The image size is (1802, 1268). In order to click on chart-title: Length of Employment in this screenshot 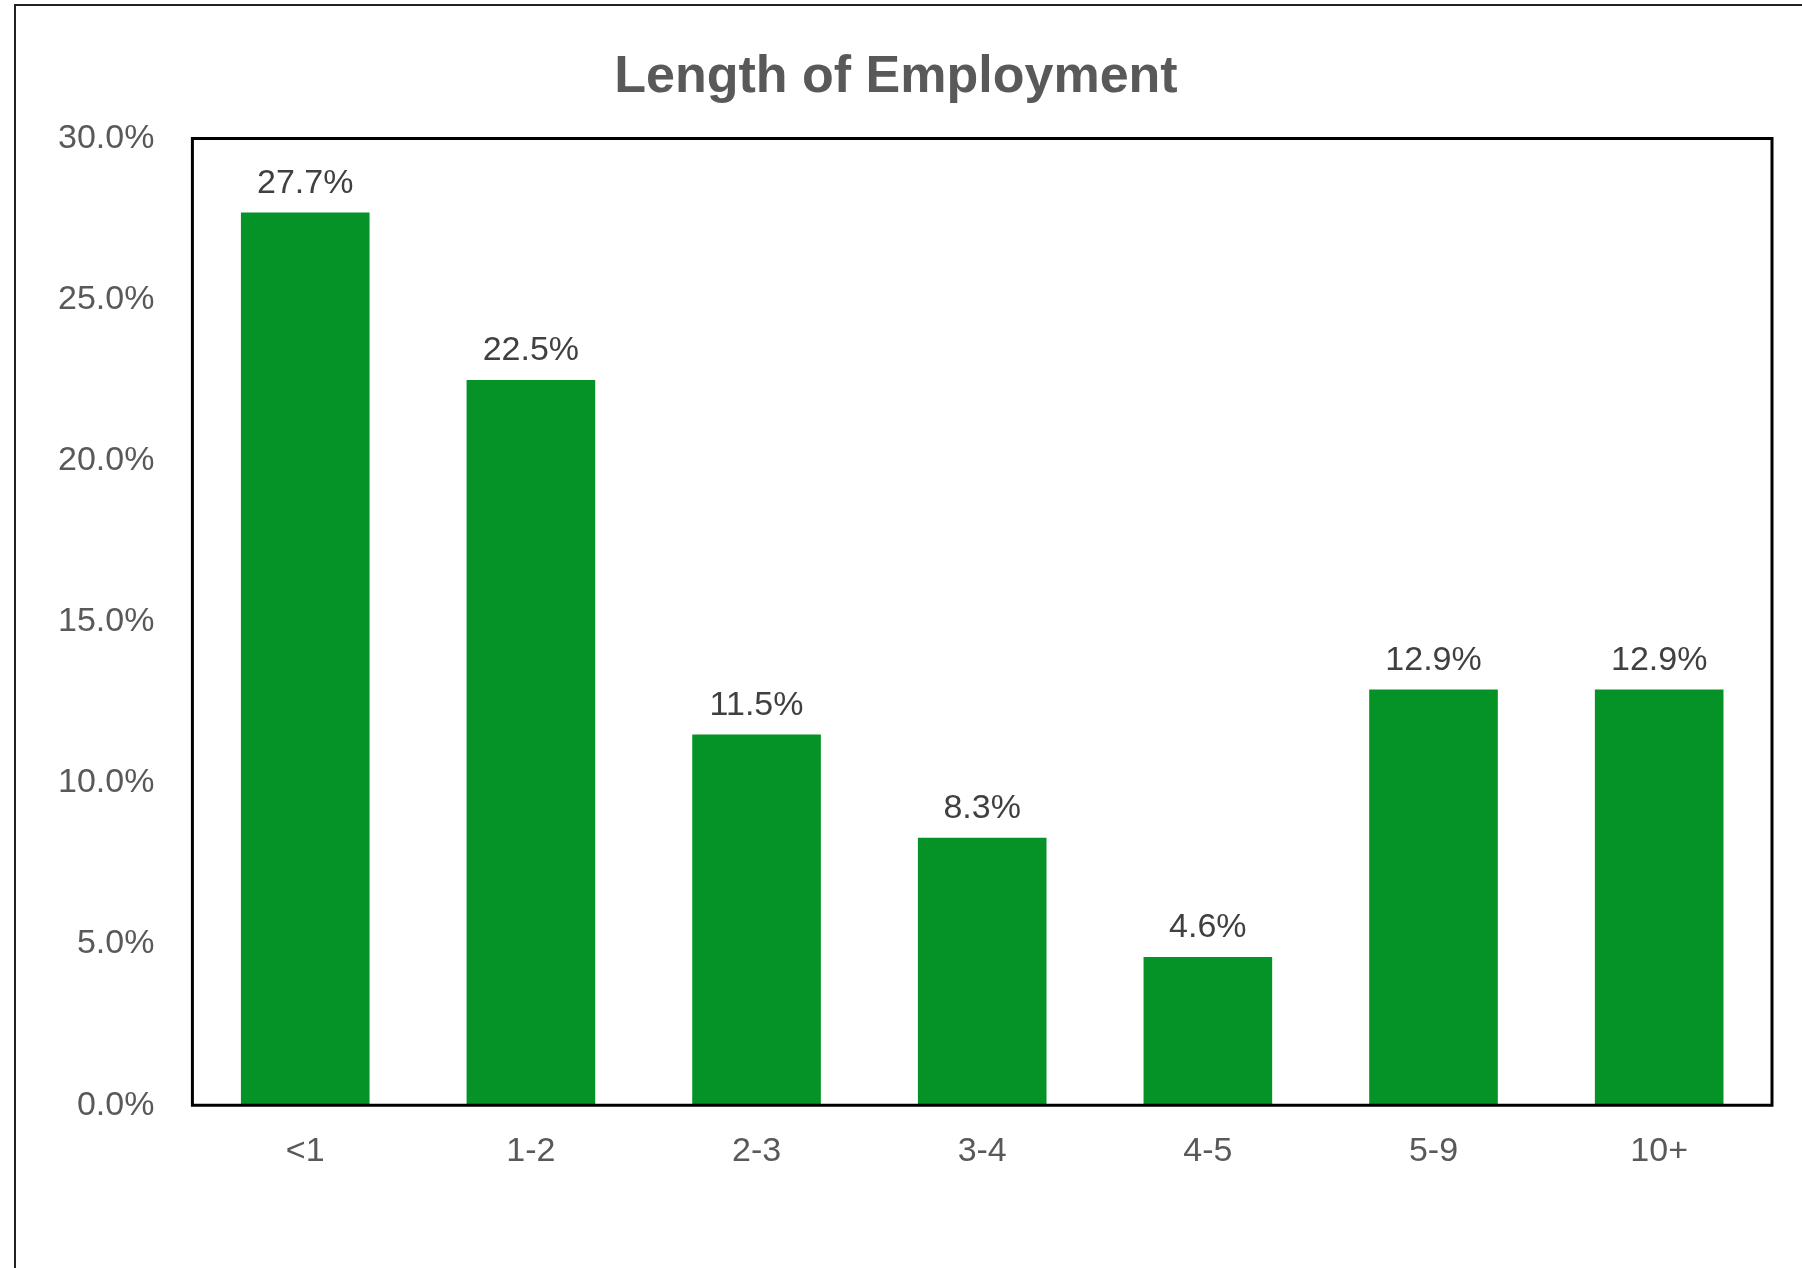, I will do `click(896, 73)`.